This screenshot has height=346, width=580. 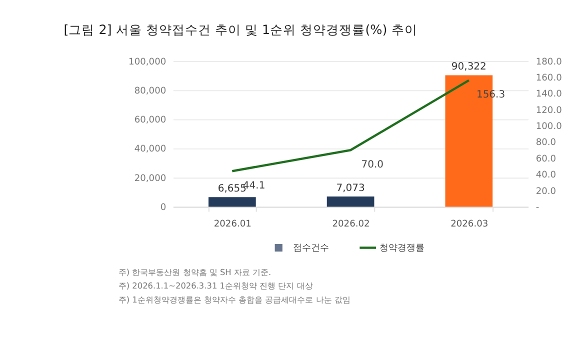 I want to click on y-tick-label: 80,000, so click(x=150, y=91).